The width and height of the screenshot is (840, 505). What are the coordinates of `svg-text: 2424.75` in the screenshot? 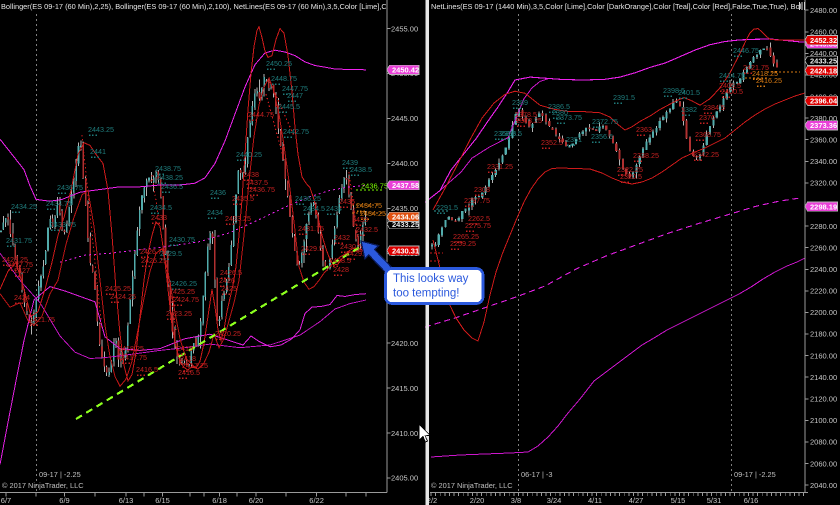 It's located at (186, 299).